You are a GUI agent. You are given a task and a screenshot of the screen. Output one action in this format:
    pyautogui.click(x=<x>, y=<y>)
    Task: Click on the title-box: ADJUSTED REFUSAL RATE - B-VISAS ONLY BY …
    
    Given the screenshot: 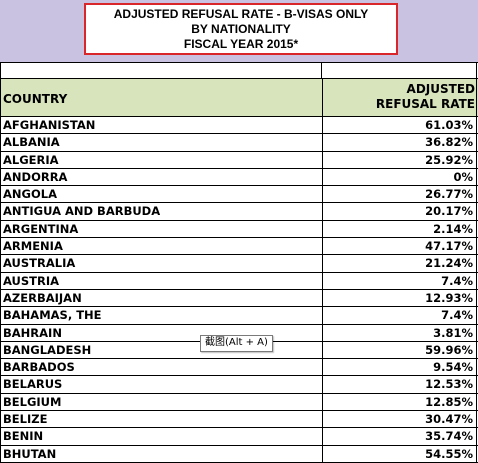 What is the action you would take?
    pyautogui.click(x=241, y=29)
    